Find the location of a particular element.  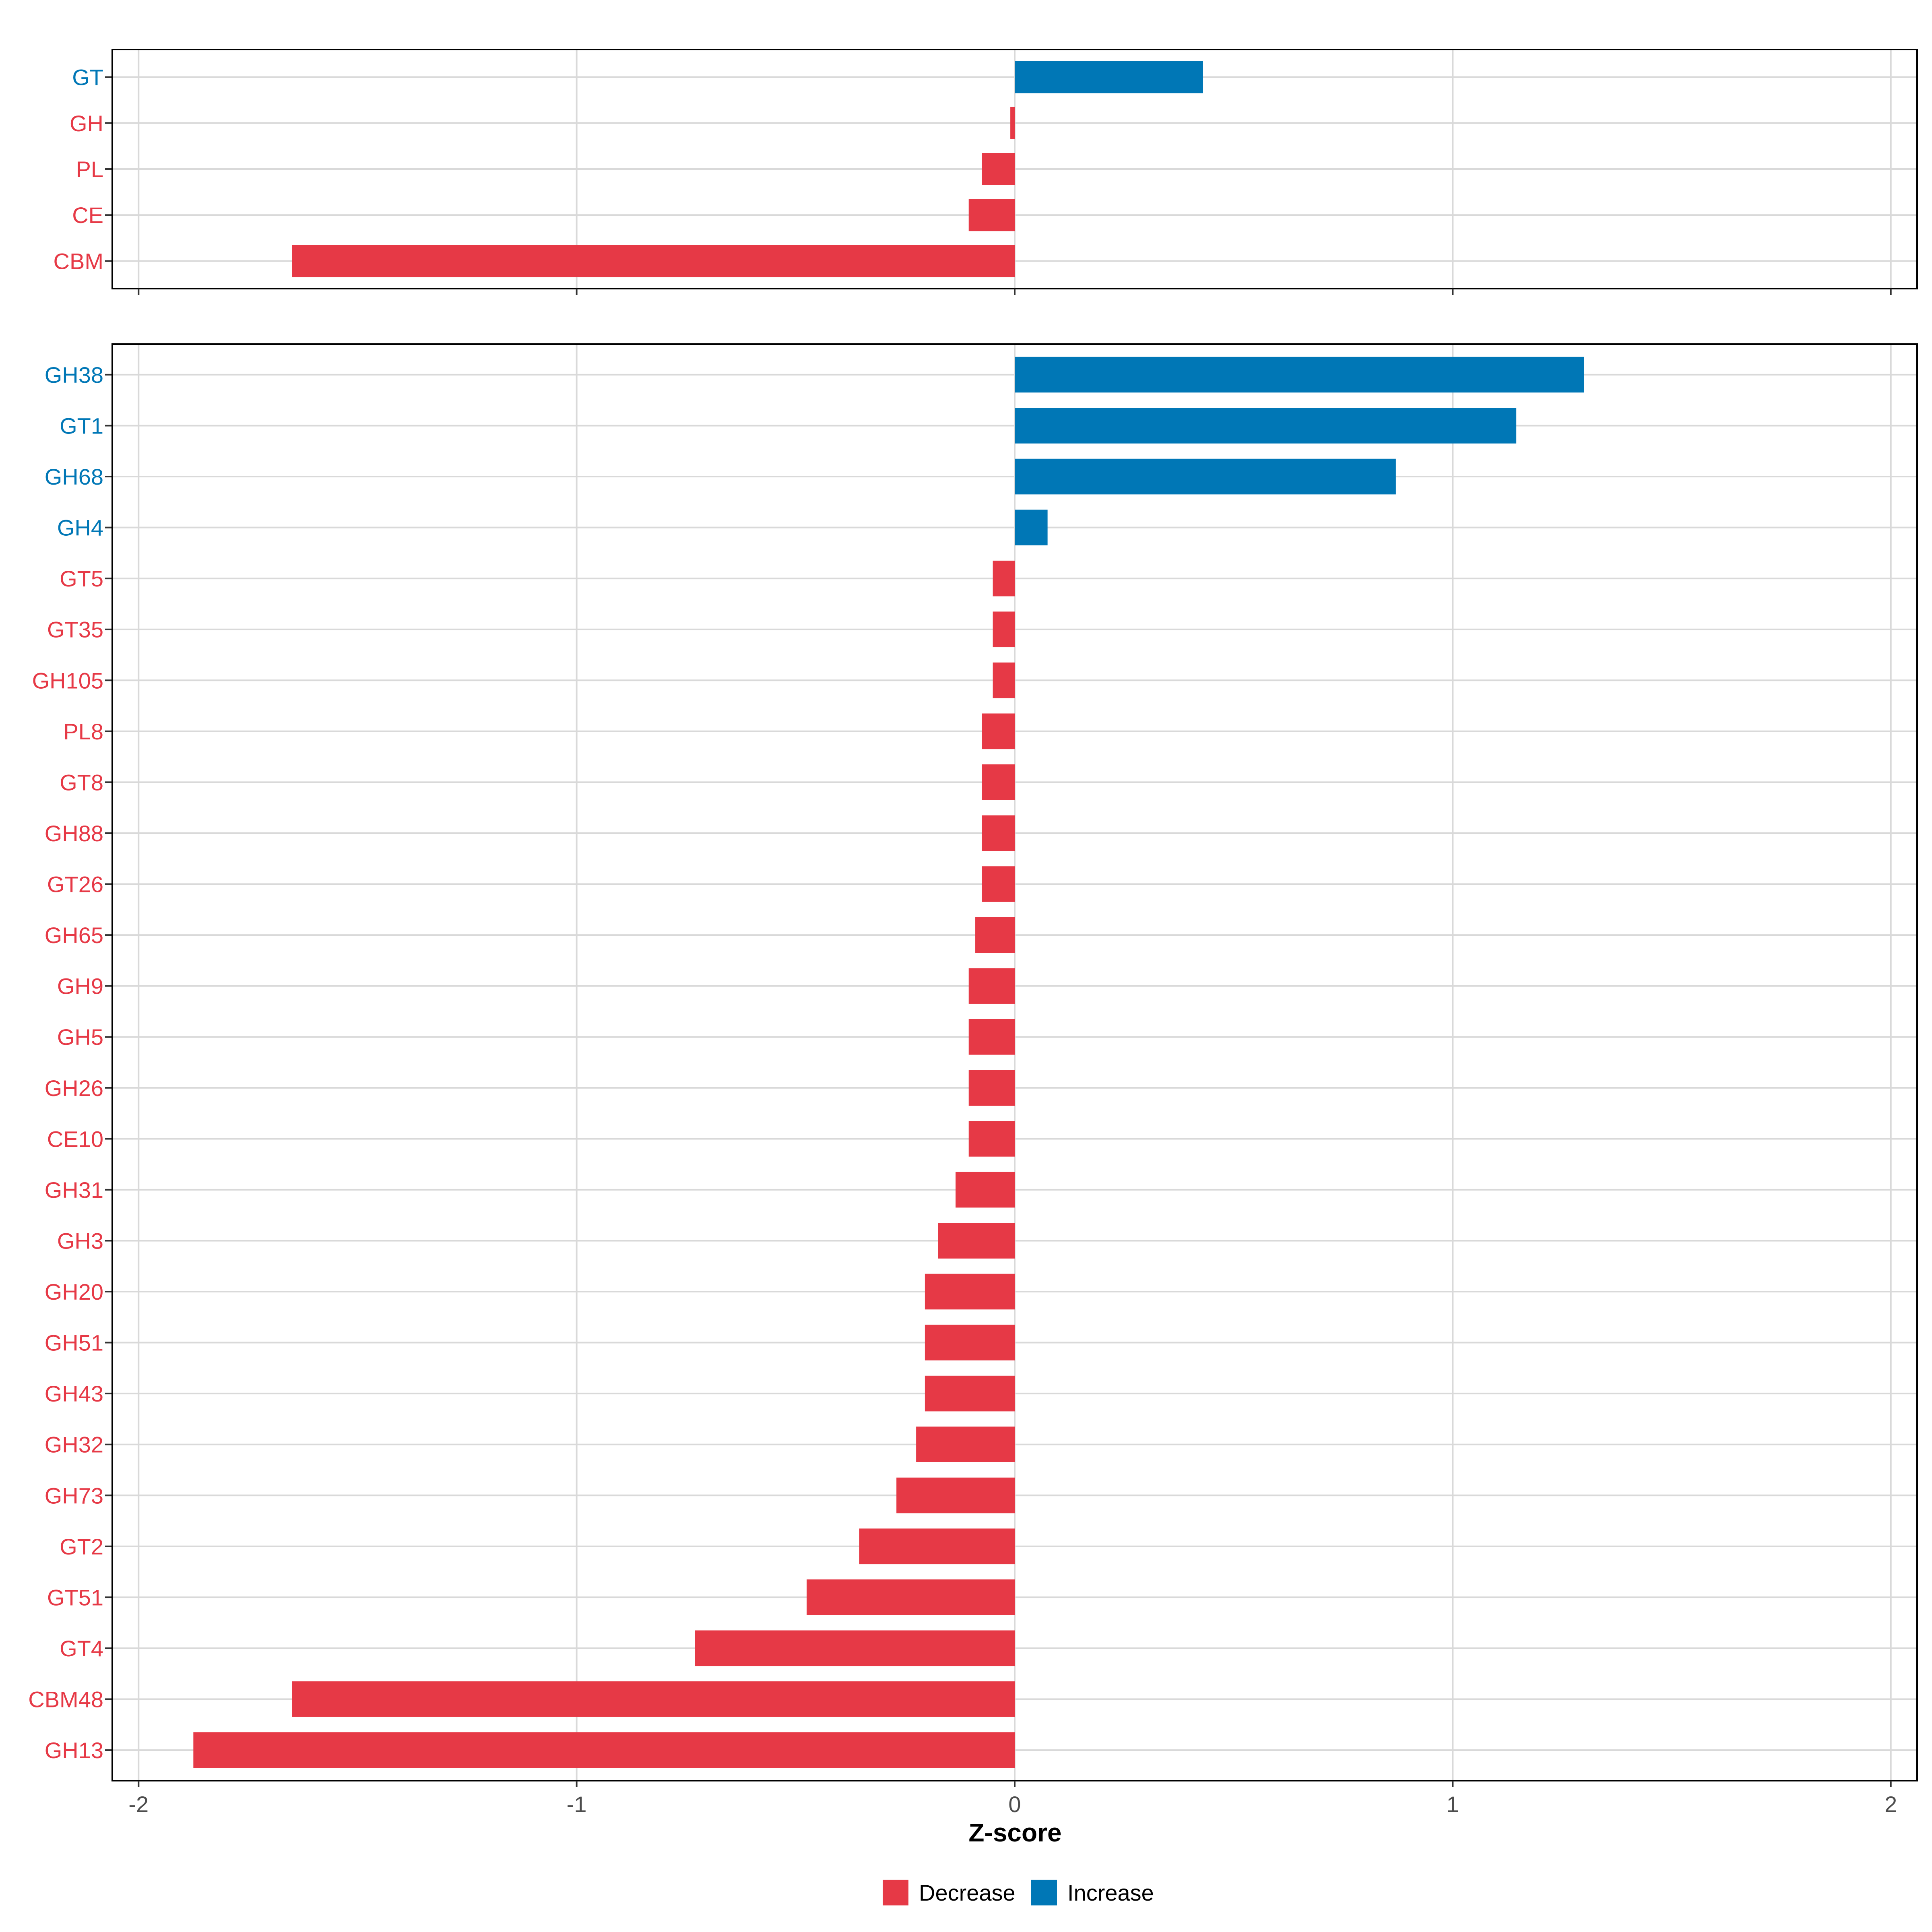

bar-gh3 is located at coordinates (976, 1241).